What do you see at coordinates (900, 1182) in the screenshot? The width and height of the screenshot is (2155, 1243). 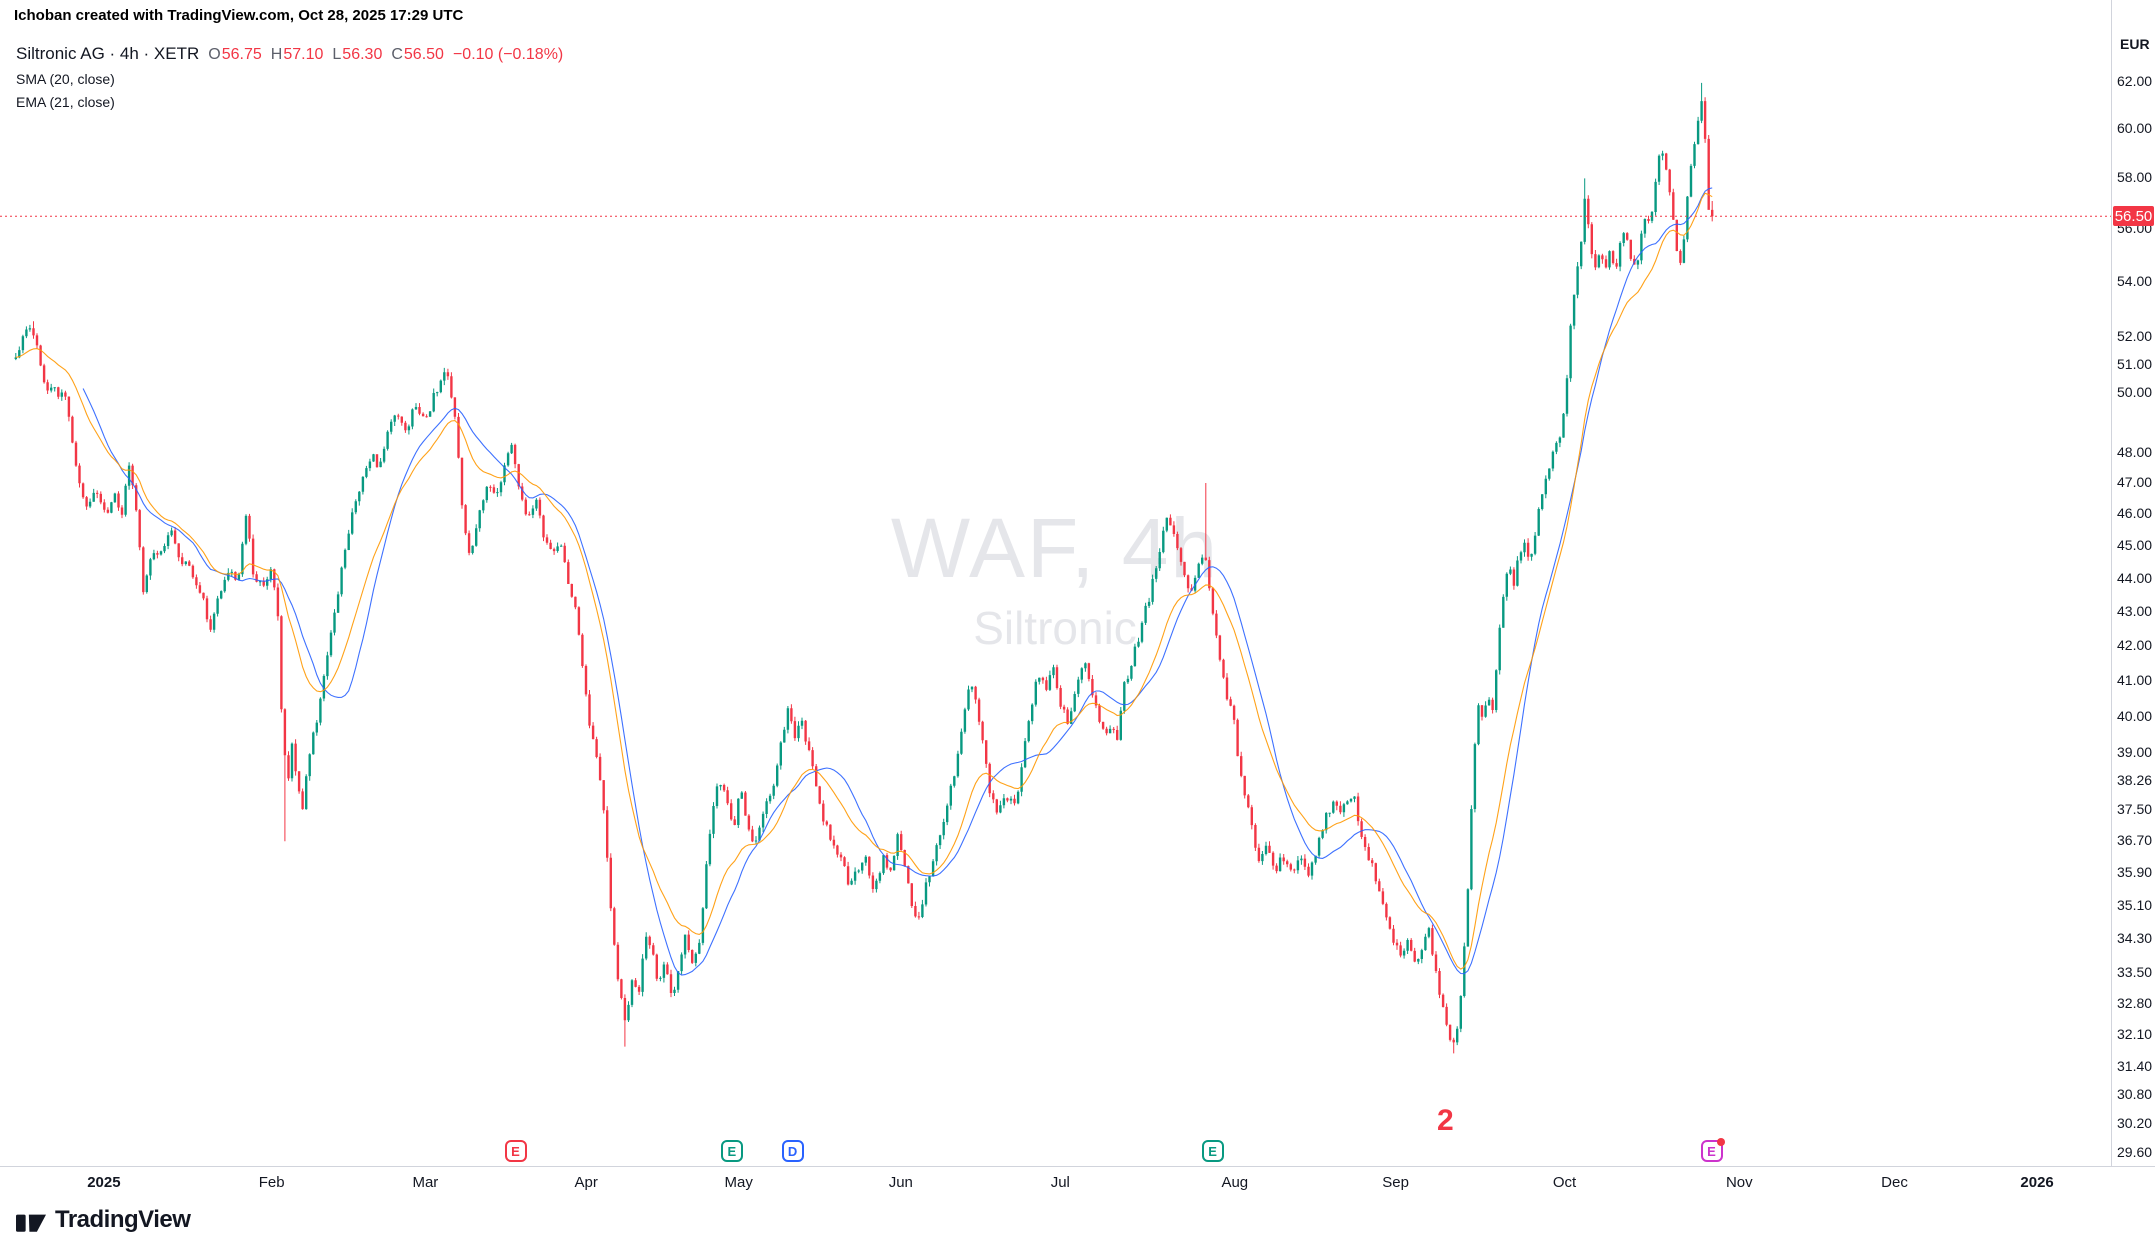 I see `time-tick-label: Jun` at bounding box center [900, 1182].